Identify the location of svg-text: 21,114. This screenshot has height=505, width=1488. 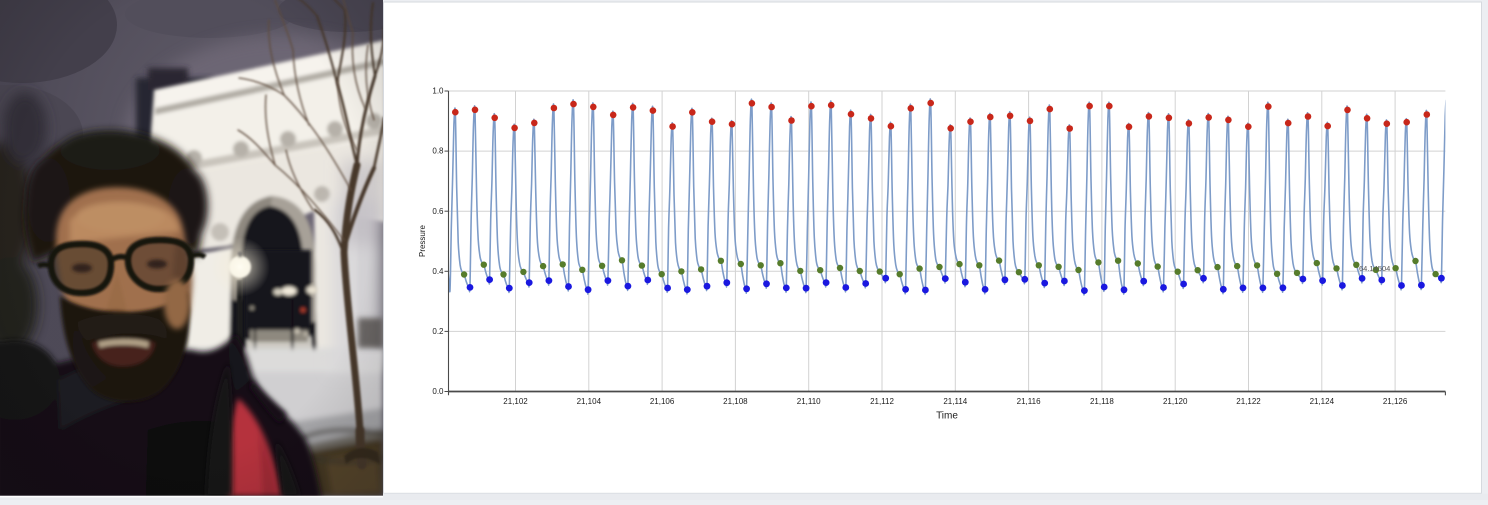
(955, 401).